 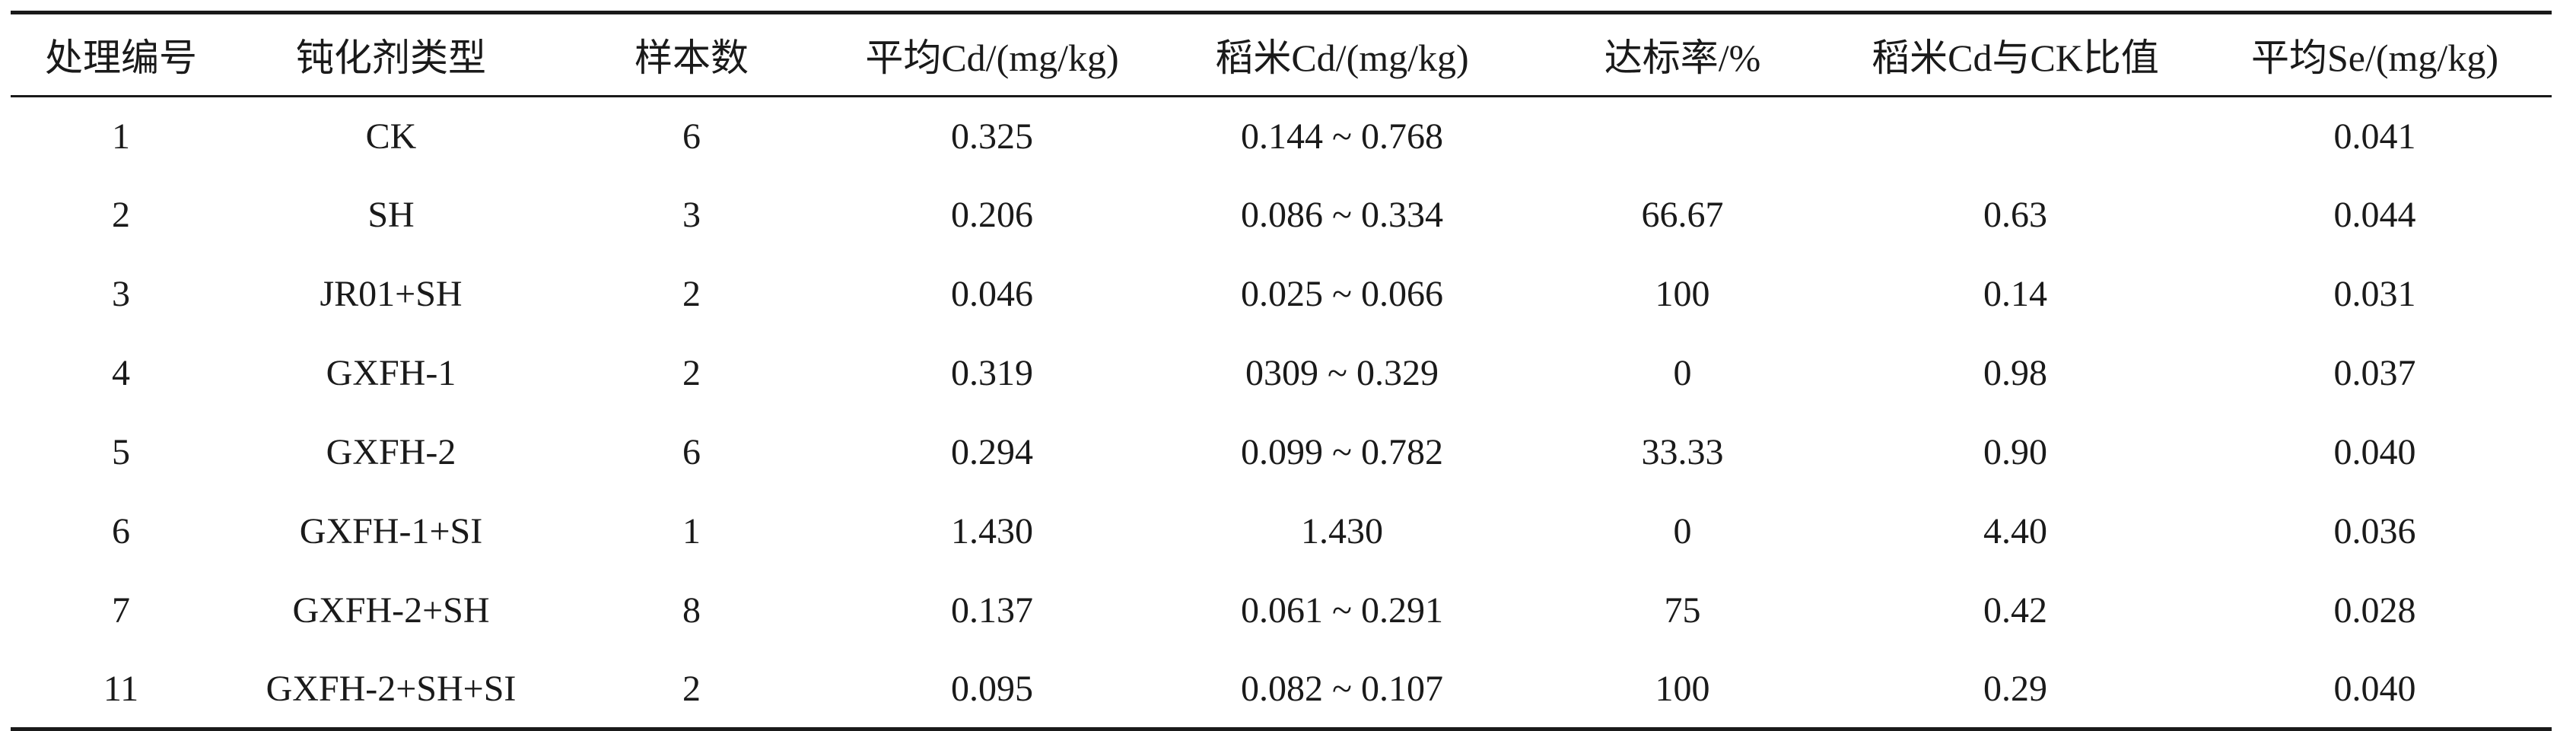 I want to click on cell-passivator-type: GXFH-2, so click(x=391, y=452).